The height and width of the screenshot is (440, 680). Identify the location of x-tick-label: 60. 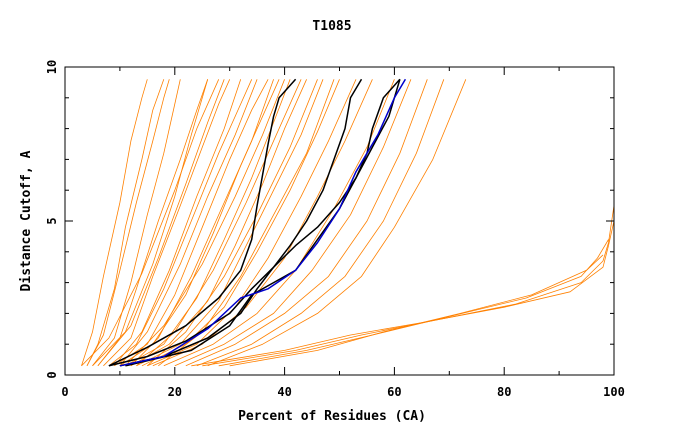
(394, 392).